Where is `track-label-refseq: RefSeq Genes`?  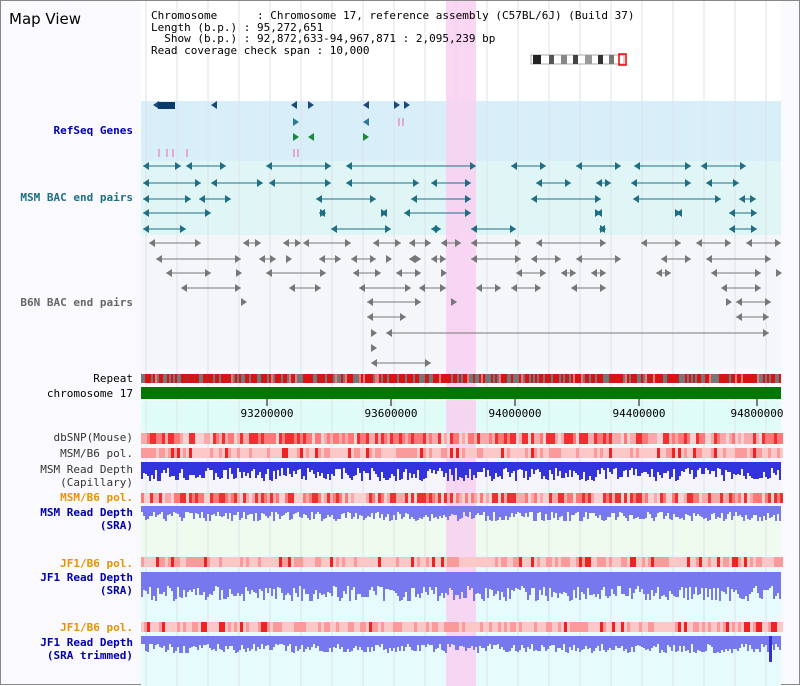 track-label-refseq: RefSeq Genes is located at coordinates (93, 130).